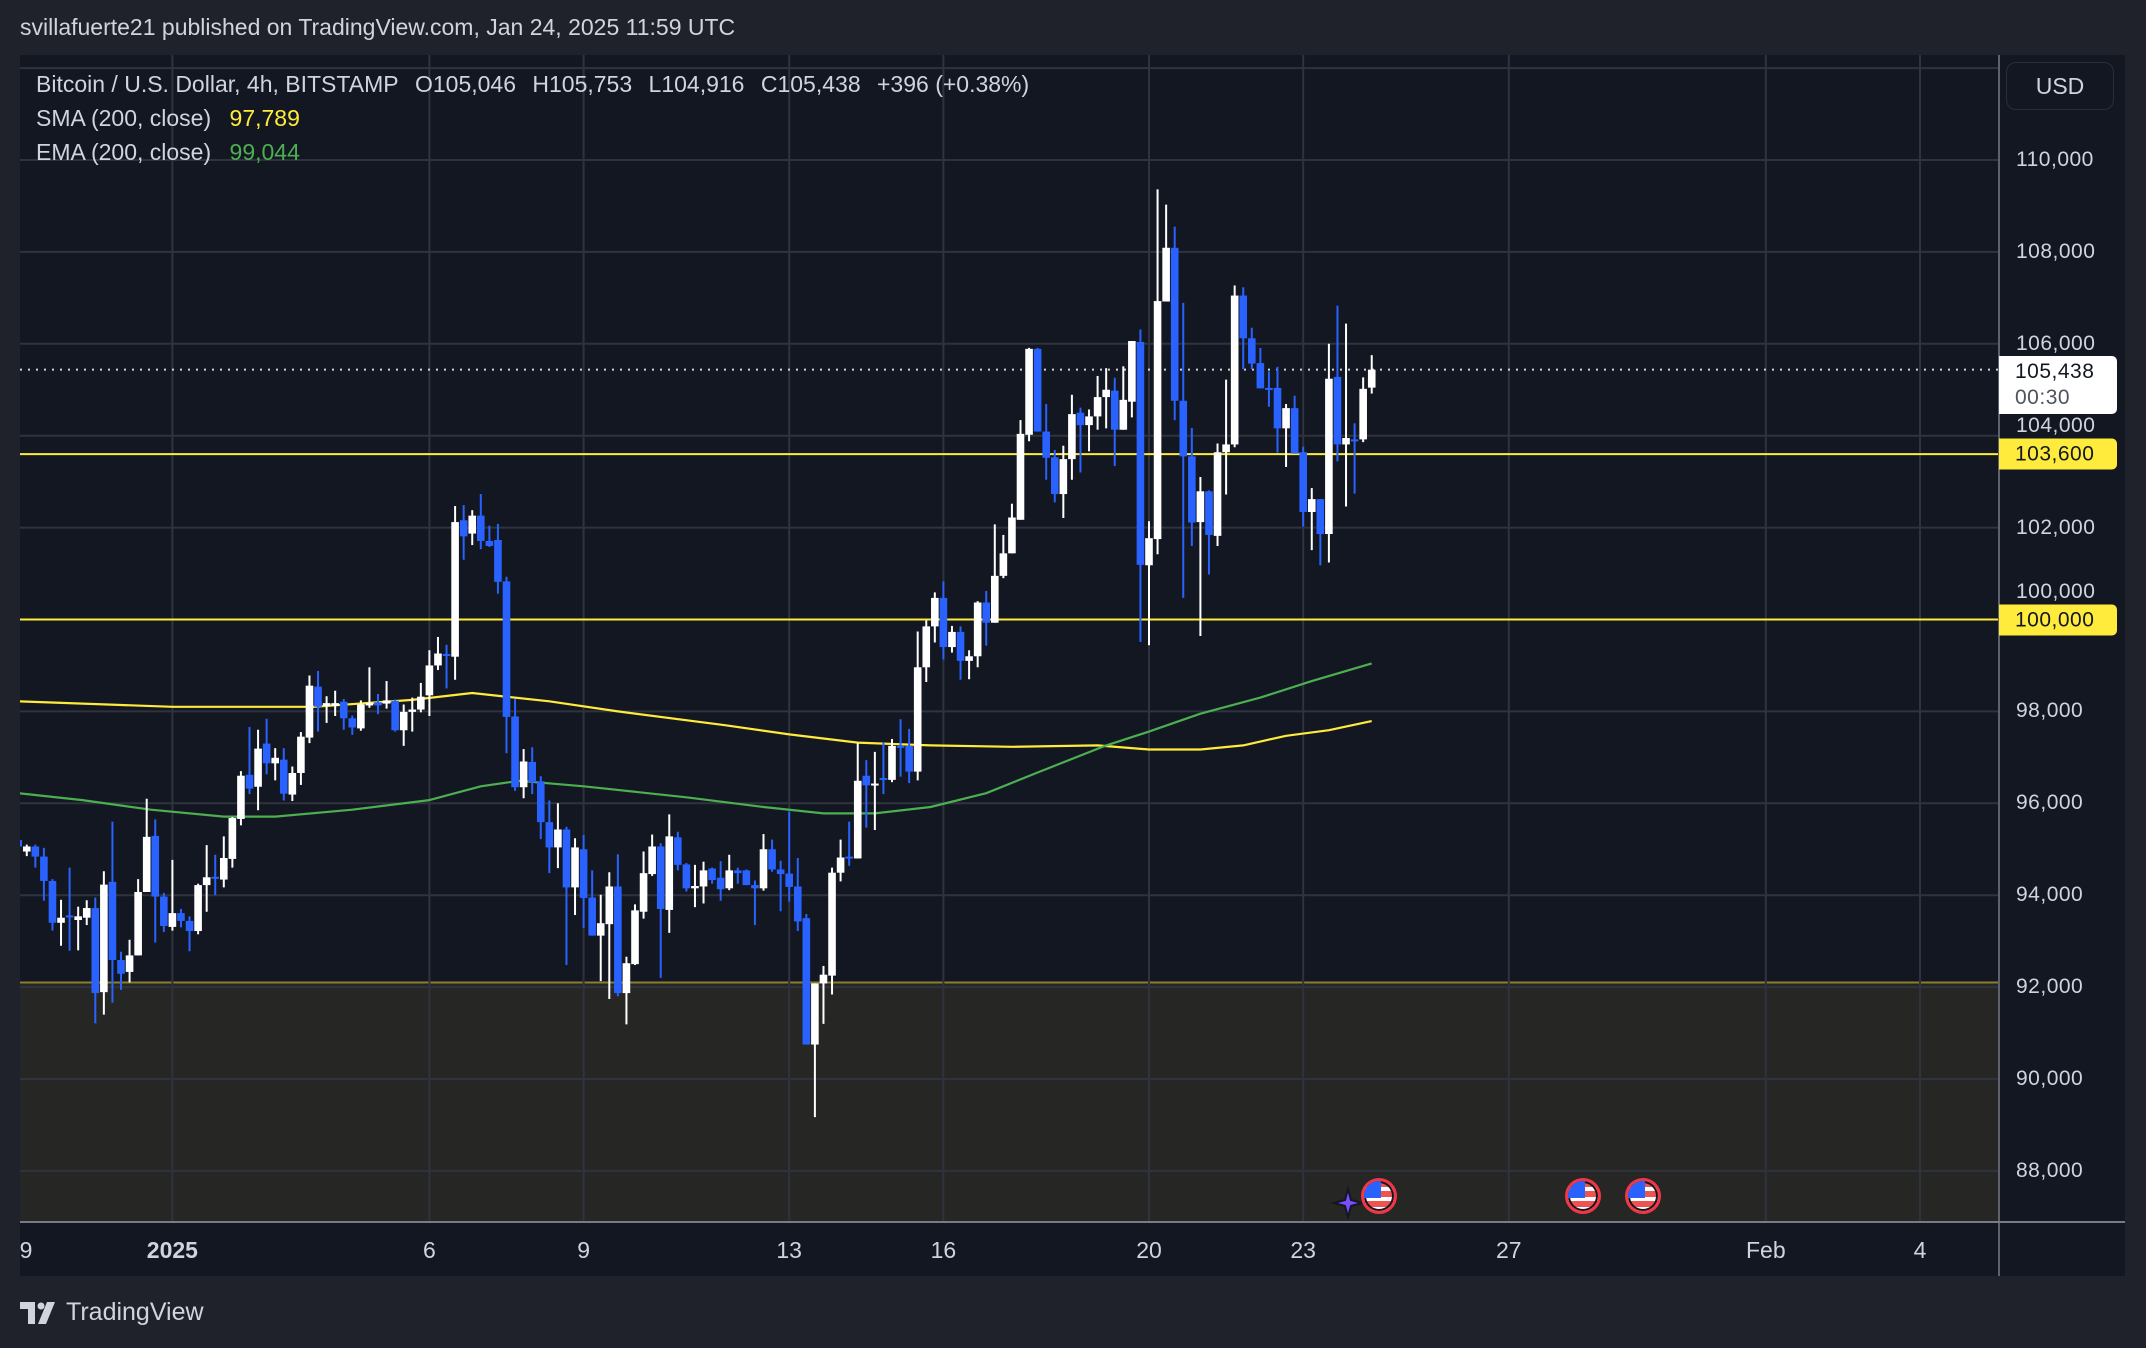  What do you see at coordinates (172, 1250) in the screenshot?
I see `time-tick-label: 2025` at bounding box center [172, 1250].